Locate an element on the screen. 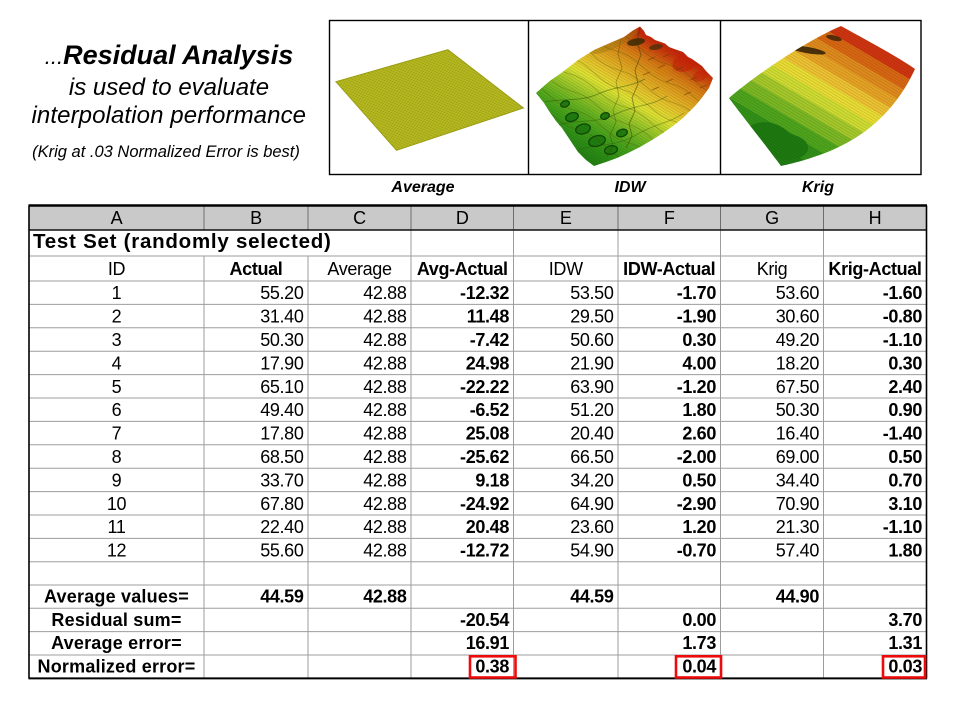  svg-text: 68.50 is located at coordinates (282, 457).